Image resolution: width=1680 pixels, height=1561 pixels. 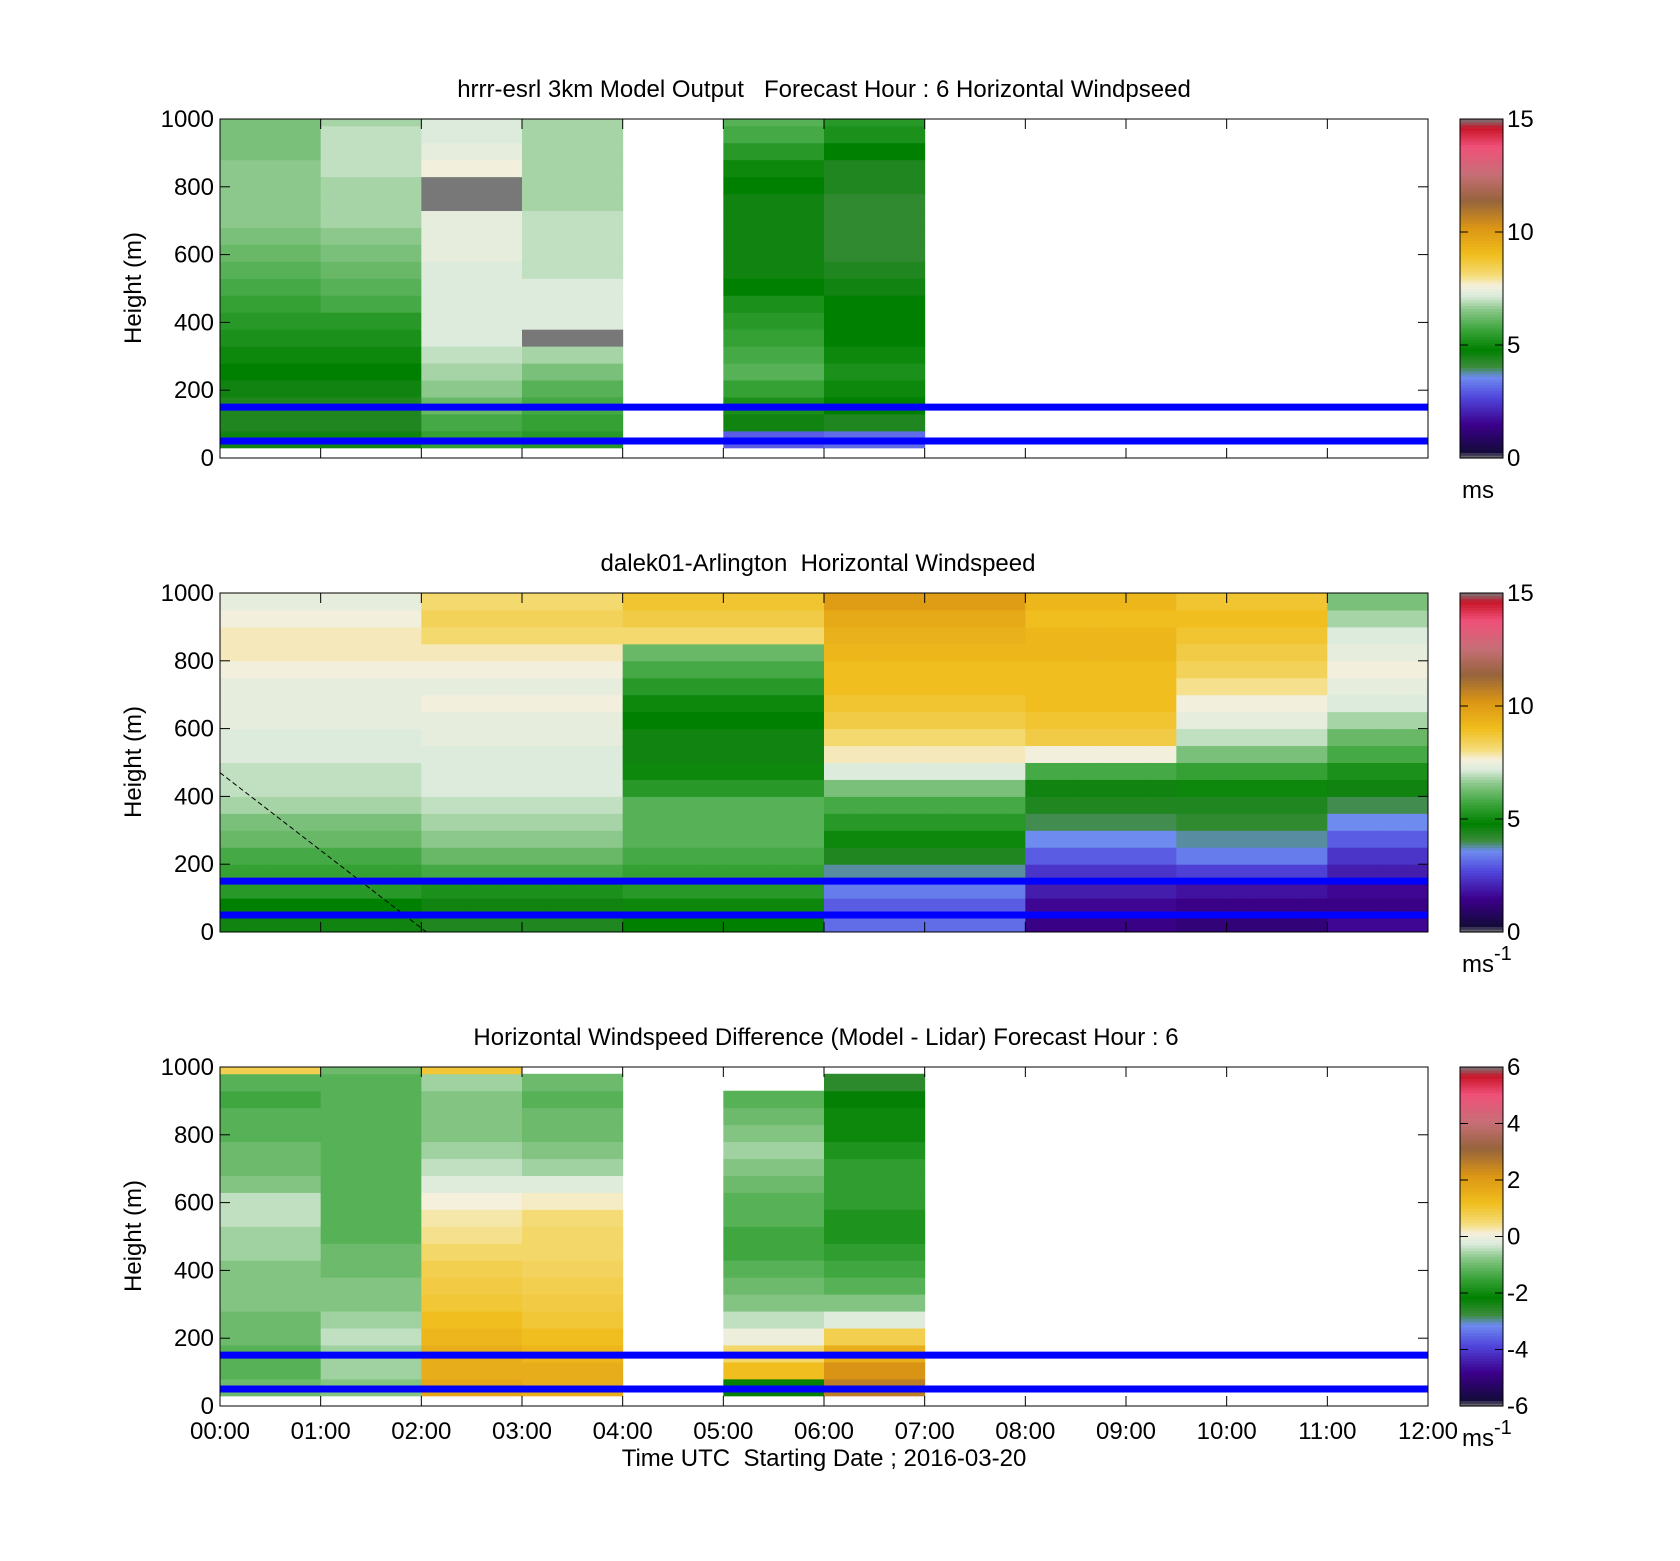 What do you see at coordinates (1520, 119) in the screenshot?
I see `colorbar-tick-label: 15` at bounding box center [1520, 119].